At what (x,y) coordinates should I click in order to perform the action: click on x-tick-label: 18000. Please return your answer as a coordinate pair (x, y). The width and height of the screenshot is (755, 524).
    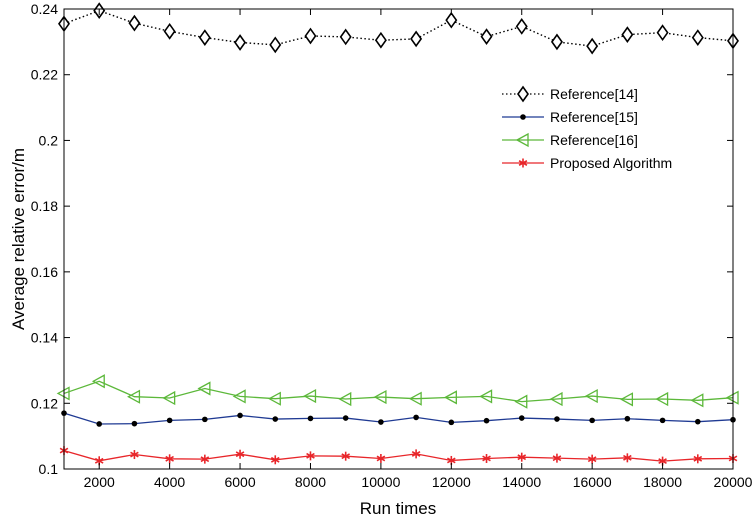
    Looking at the image, I should click on (662, 482).